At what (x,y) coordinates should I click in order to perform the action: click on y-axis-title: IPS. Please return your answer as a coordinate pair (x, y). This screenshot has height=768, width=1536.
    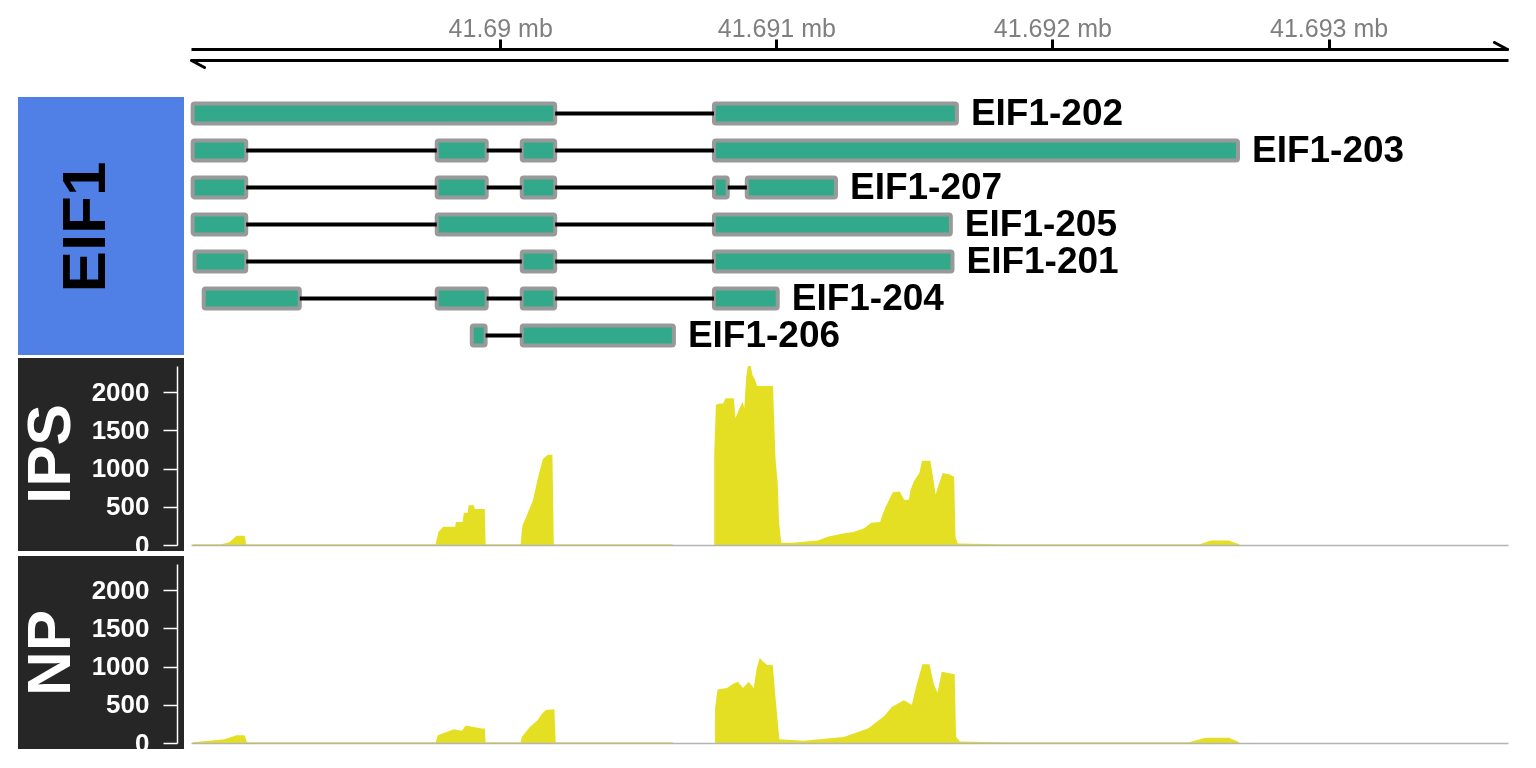
    Looking at the image, I should click on (48, 454).